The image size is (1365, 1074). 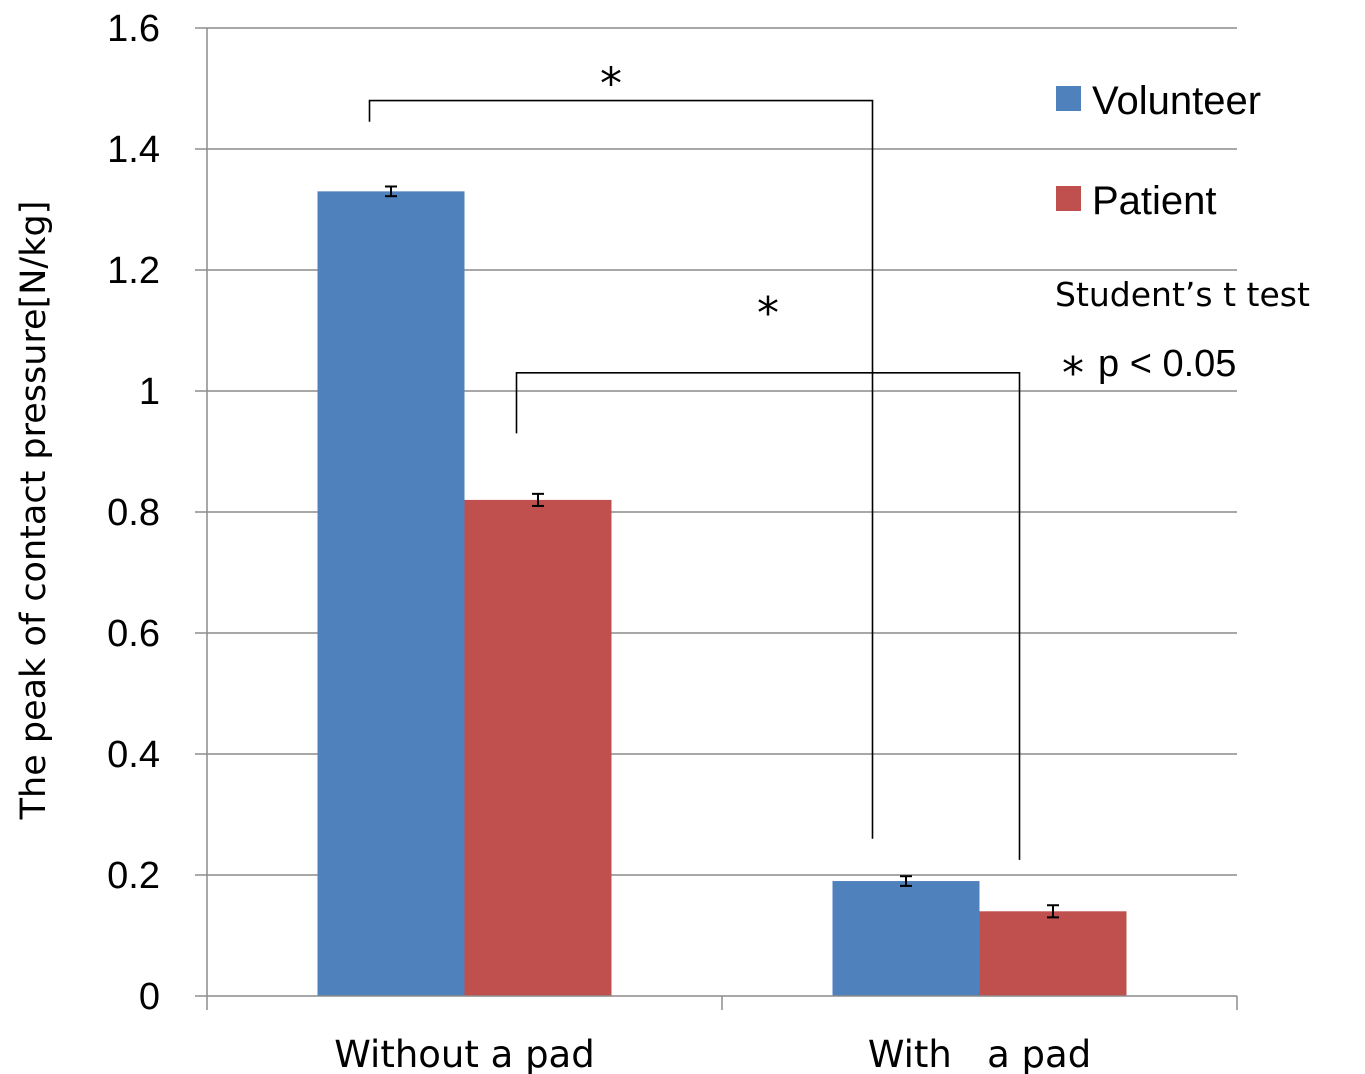 What do you see at coordinates (611, 84) in the screenshot?
I see `bracket-star-volunteer: *` at bounding box center [611, 84].